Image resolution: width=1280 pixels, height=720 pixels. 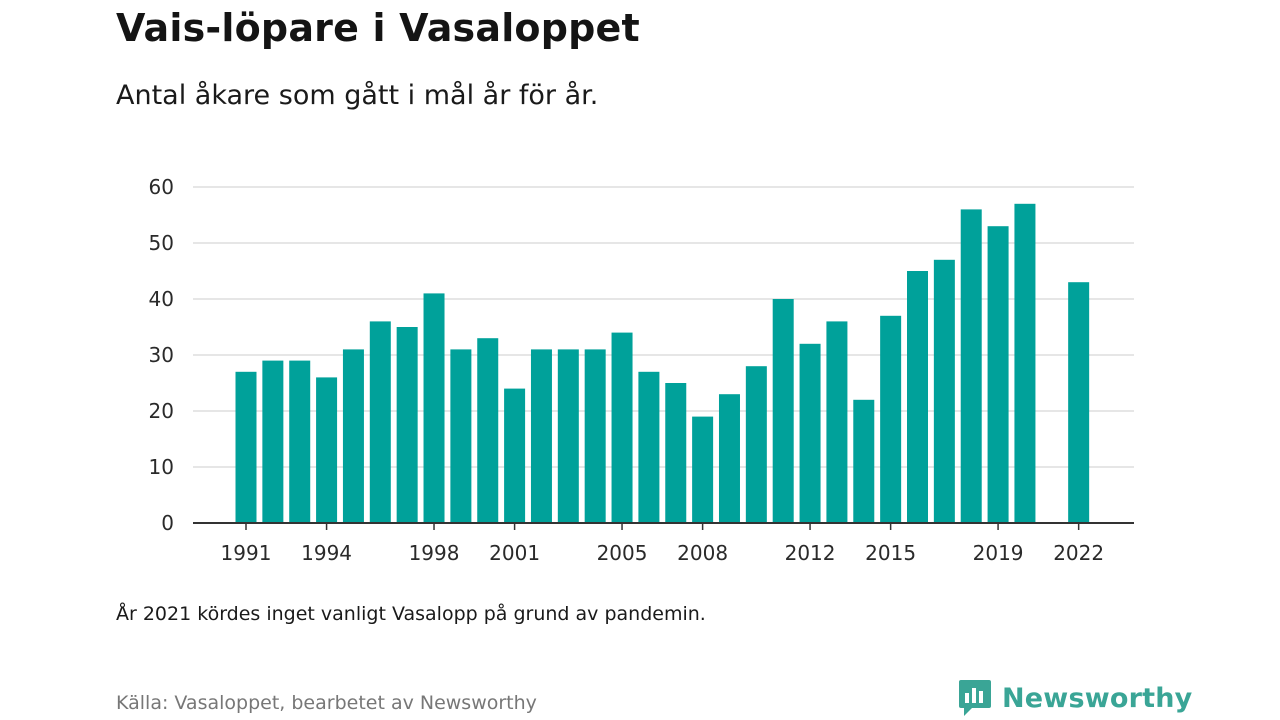 I want to click on y-tick-label: 20, so click(x=161, y=411).